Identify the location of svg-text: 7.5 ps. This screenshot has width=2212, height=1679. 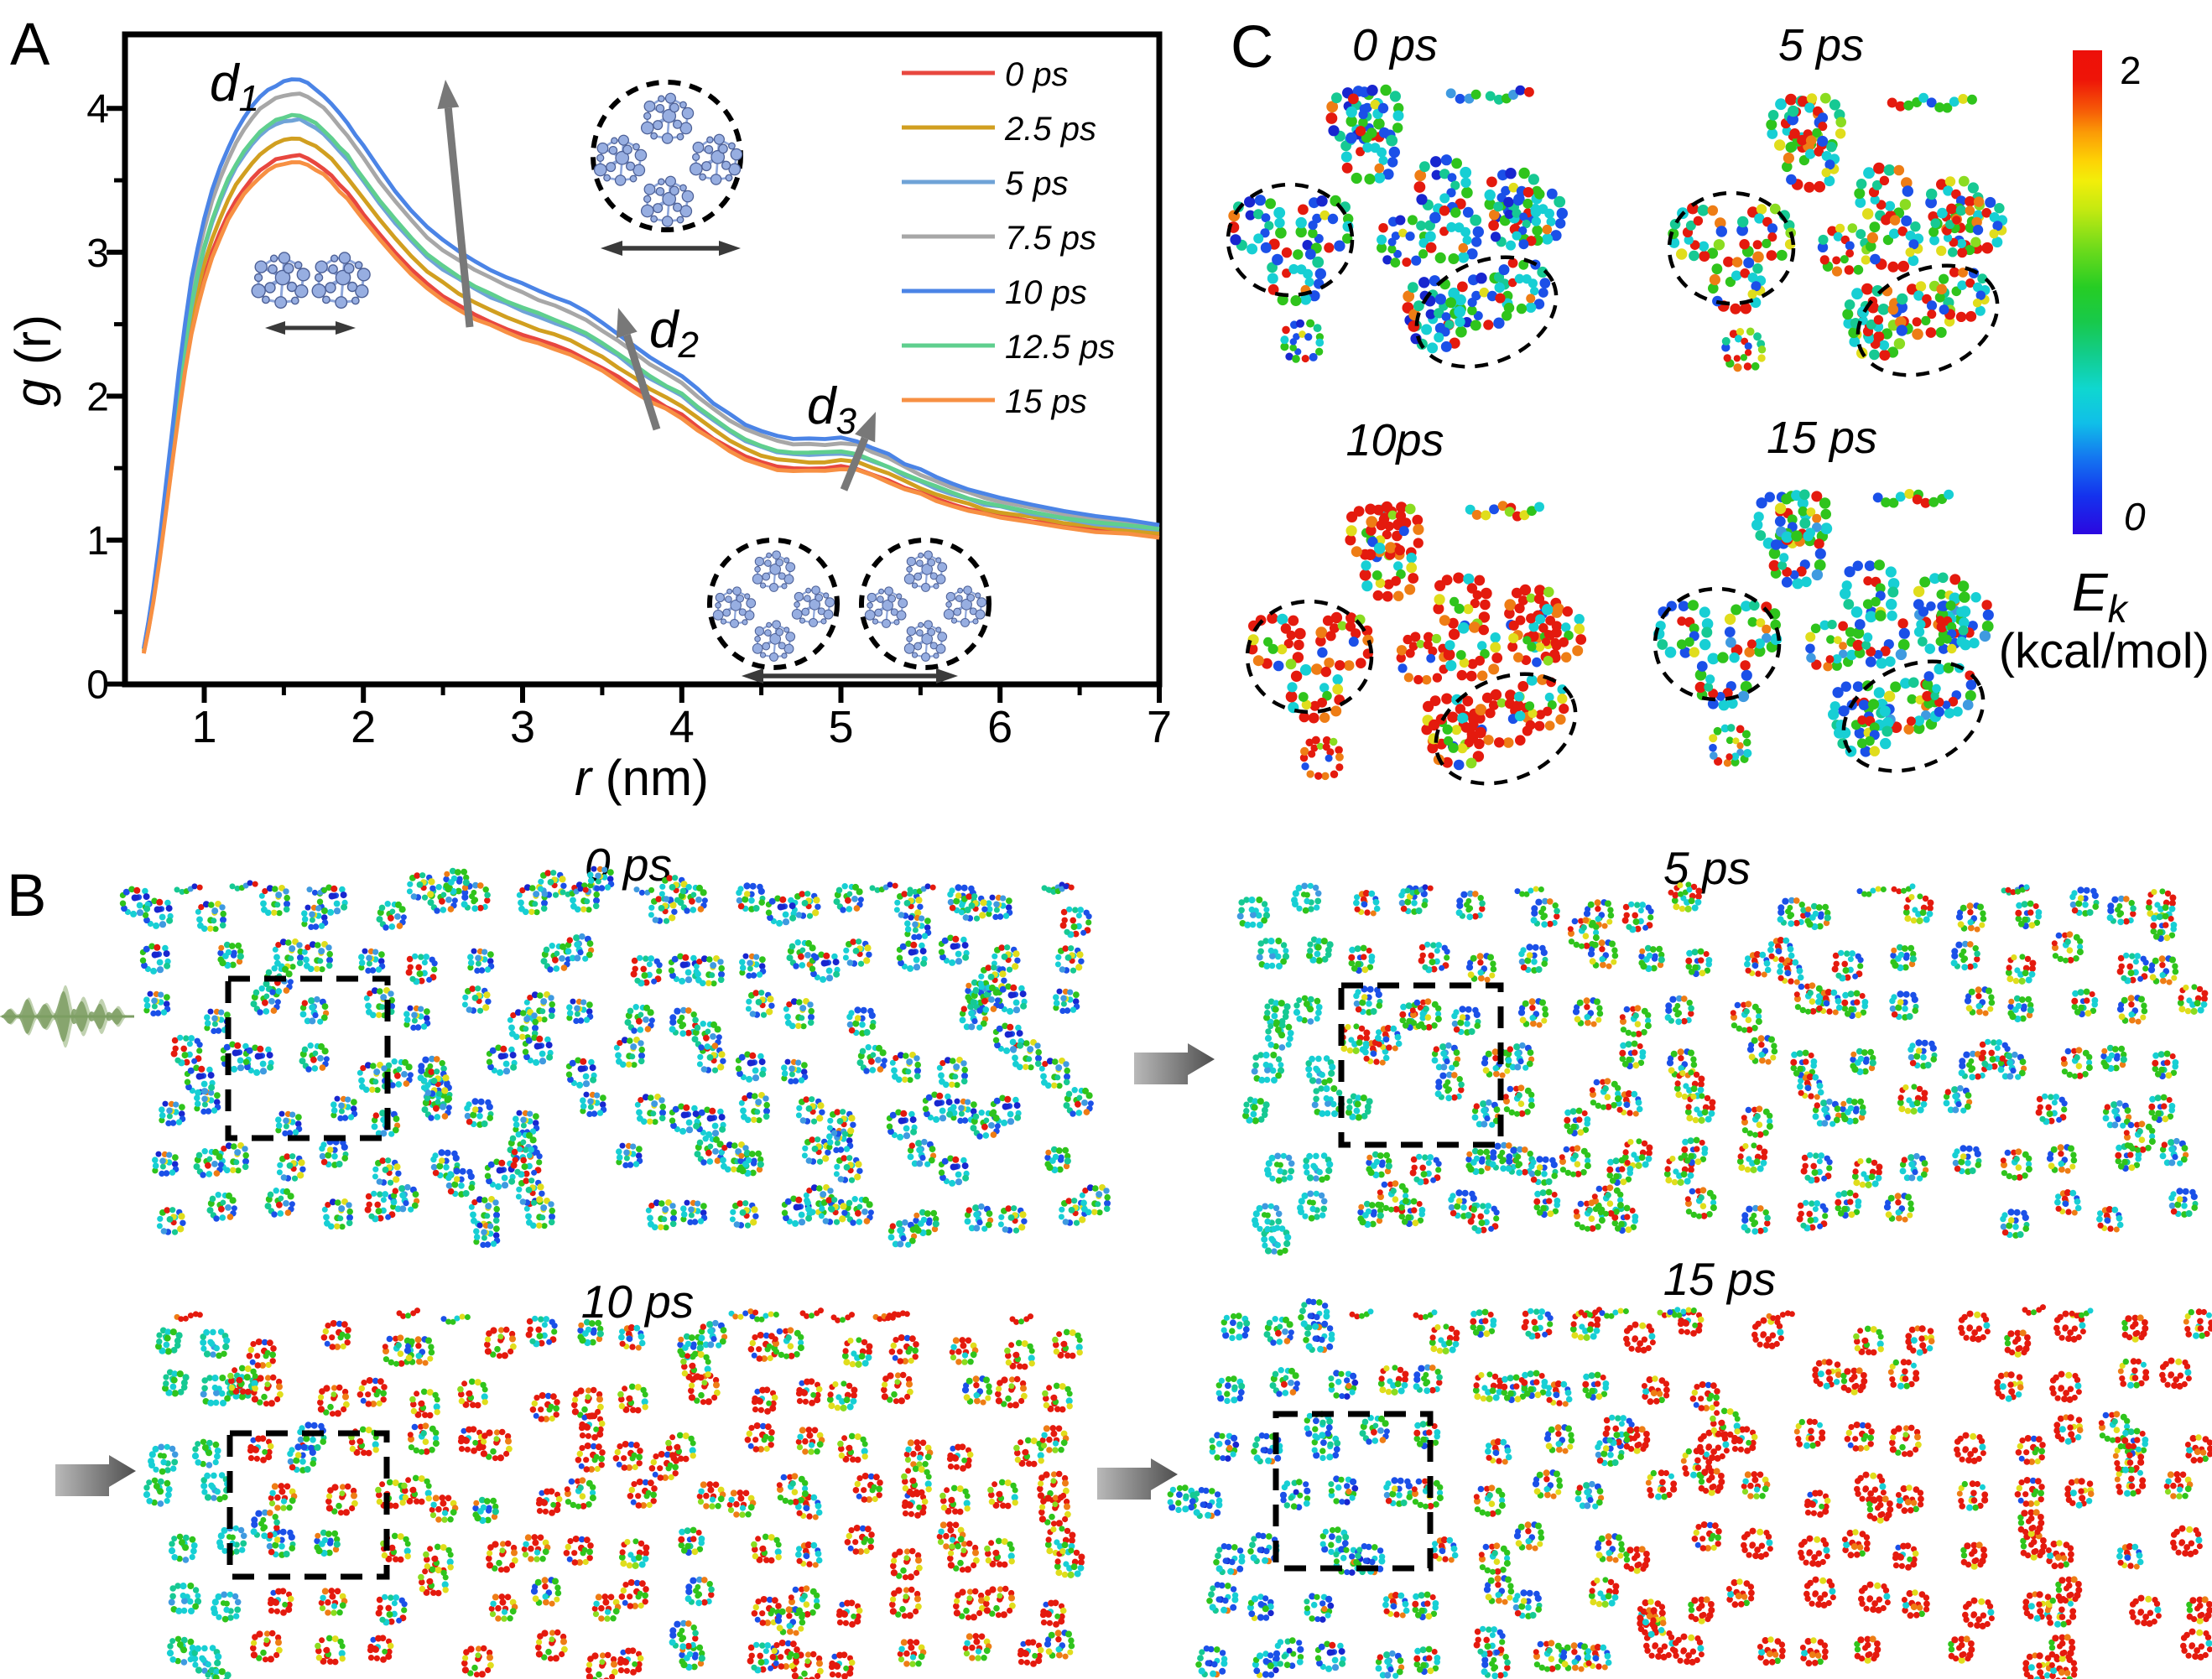
(1050, 238).